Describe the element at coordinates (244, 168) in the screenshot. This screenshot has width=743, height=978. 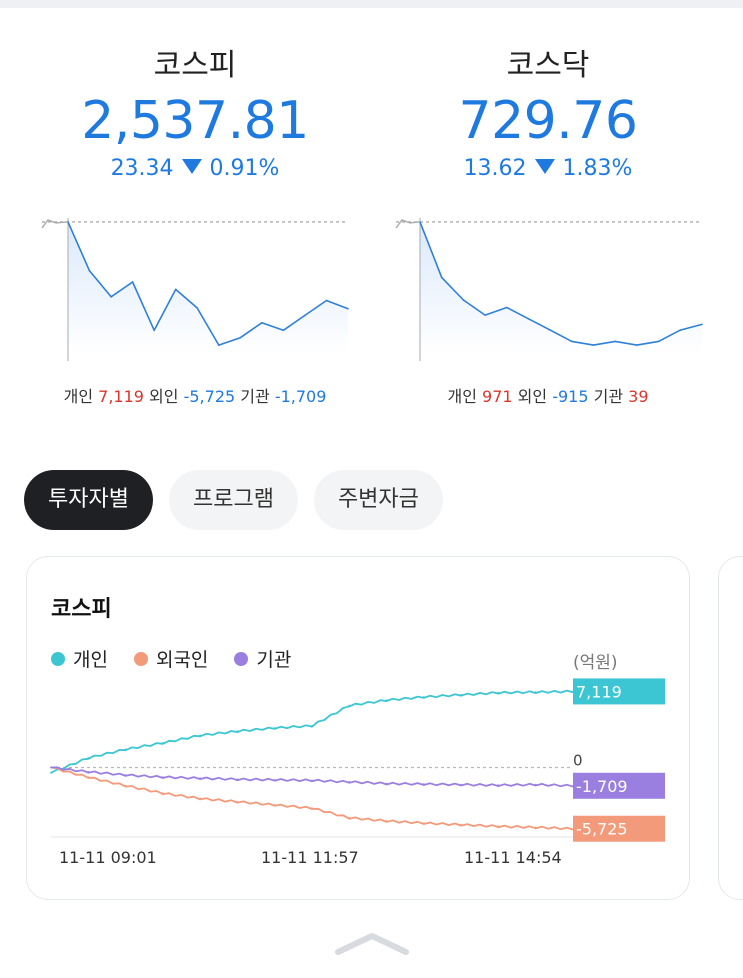
I see `change-percent: 0.91%` at that location.